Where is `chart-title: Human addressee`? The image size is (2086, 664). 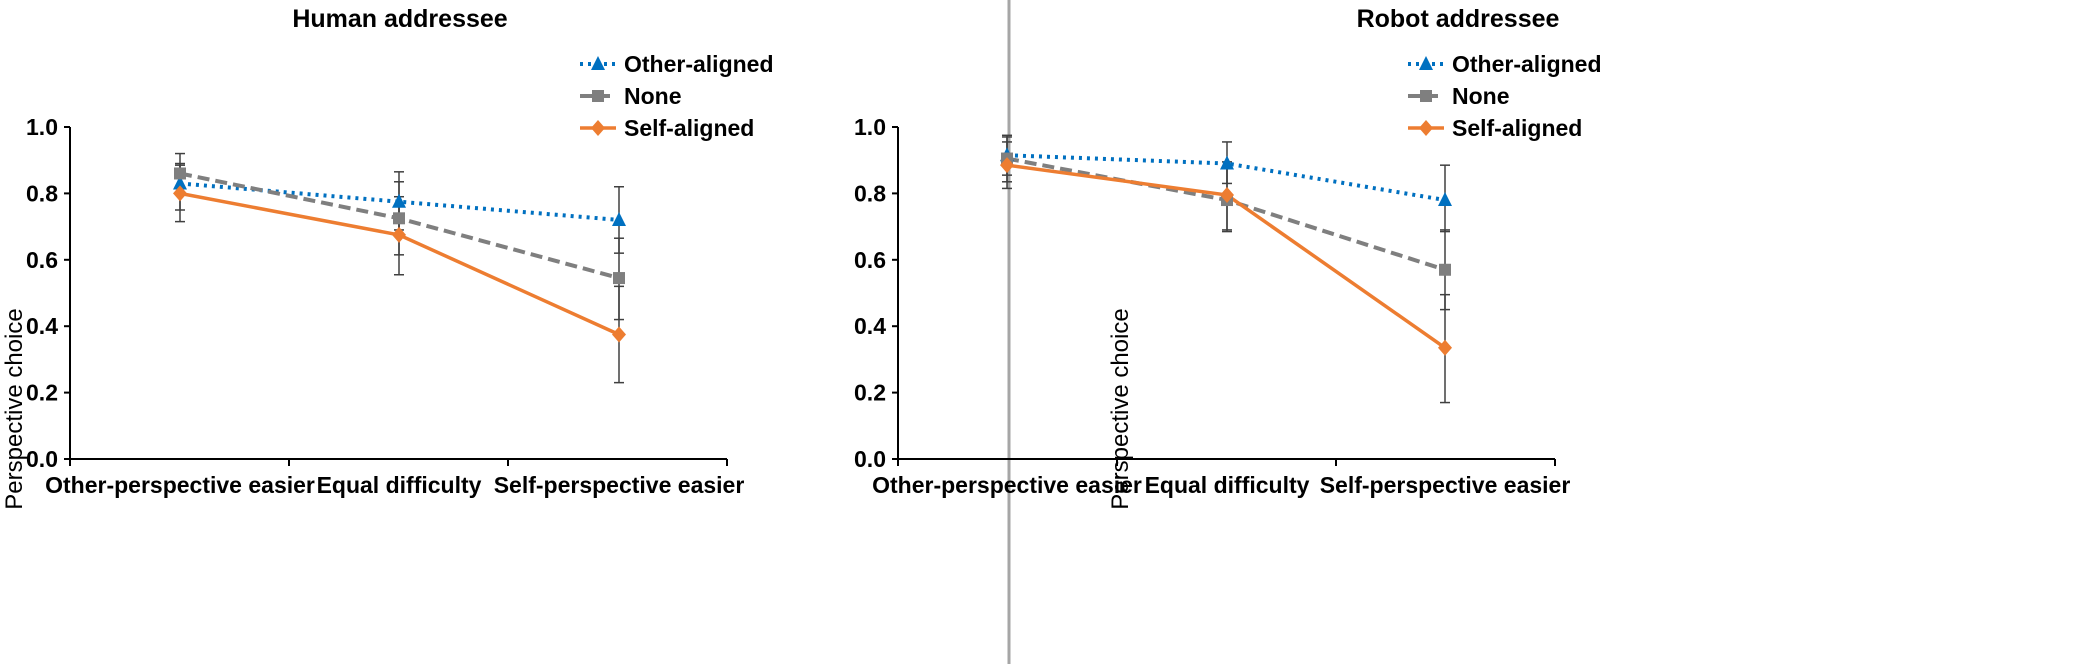
chart-title: Human addressee is located at coordinates (399, 19).